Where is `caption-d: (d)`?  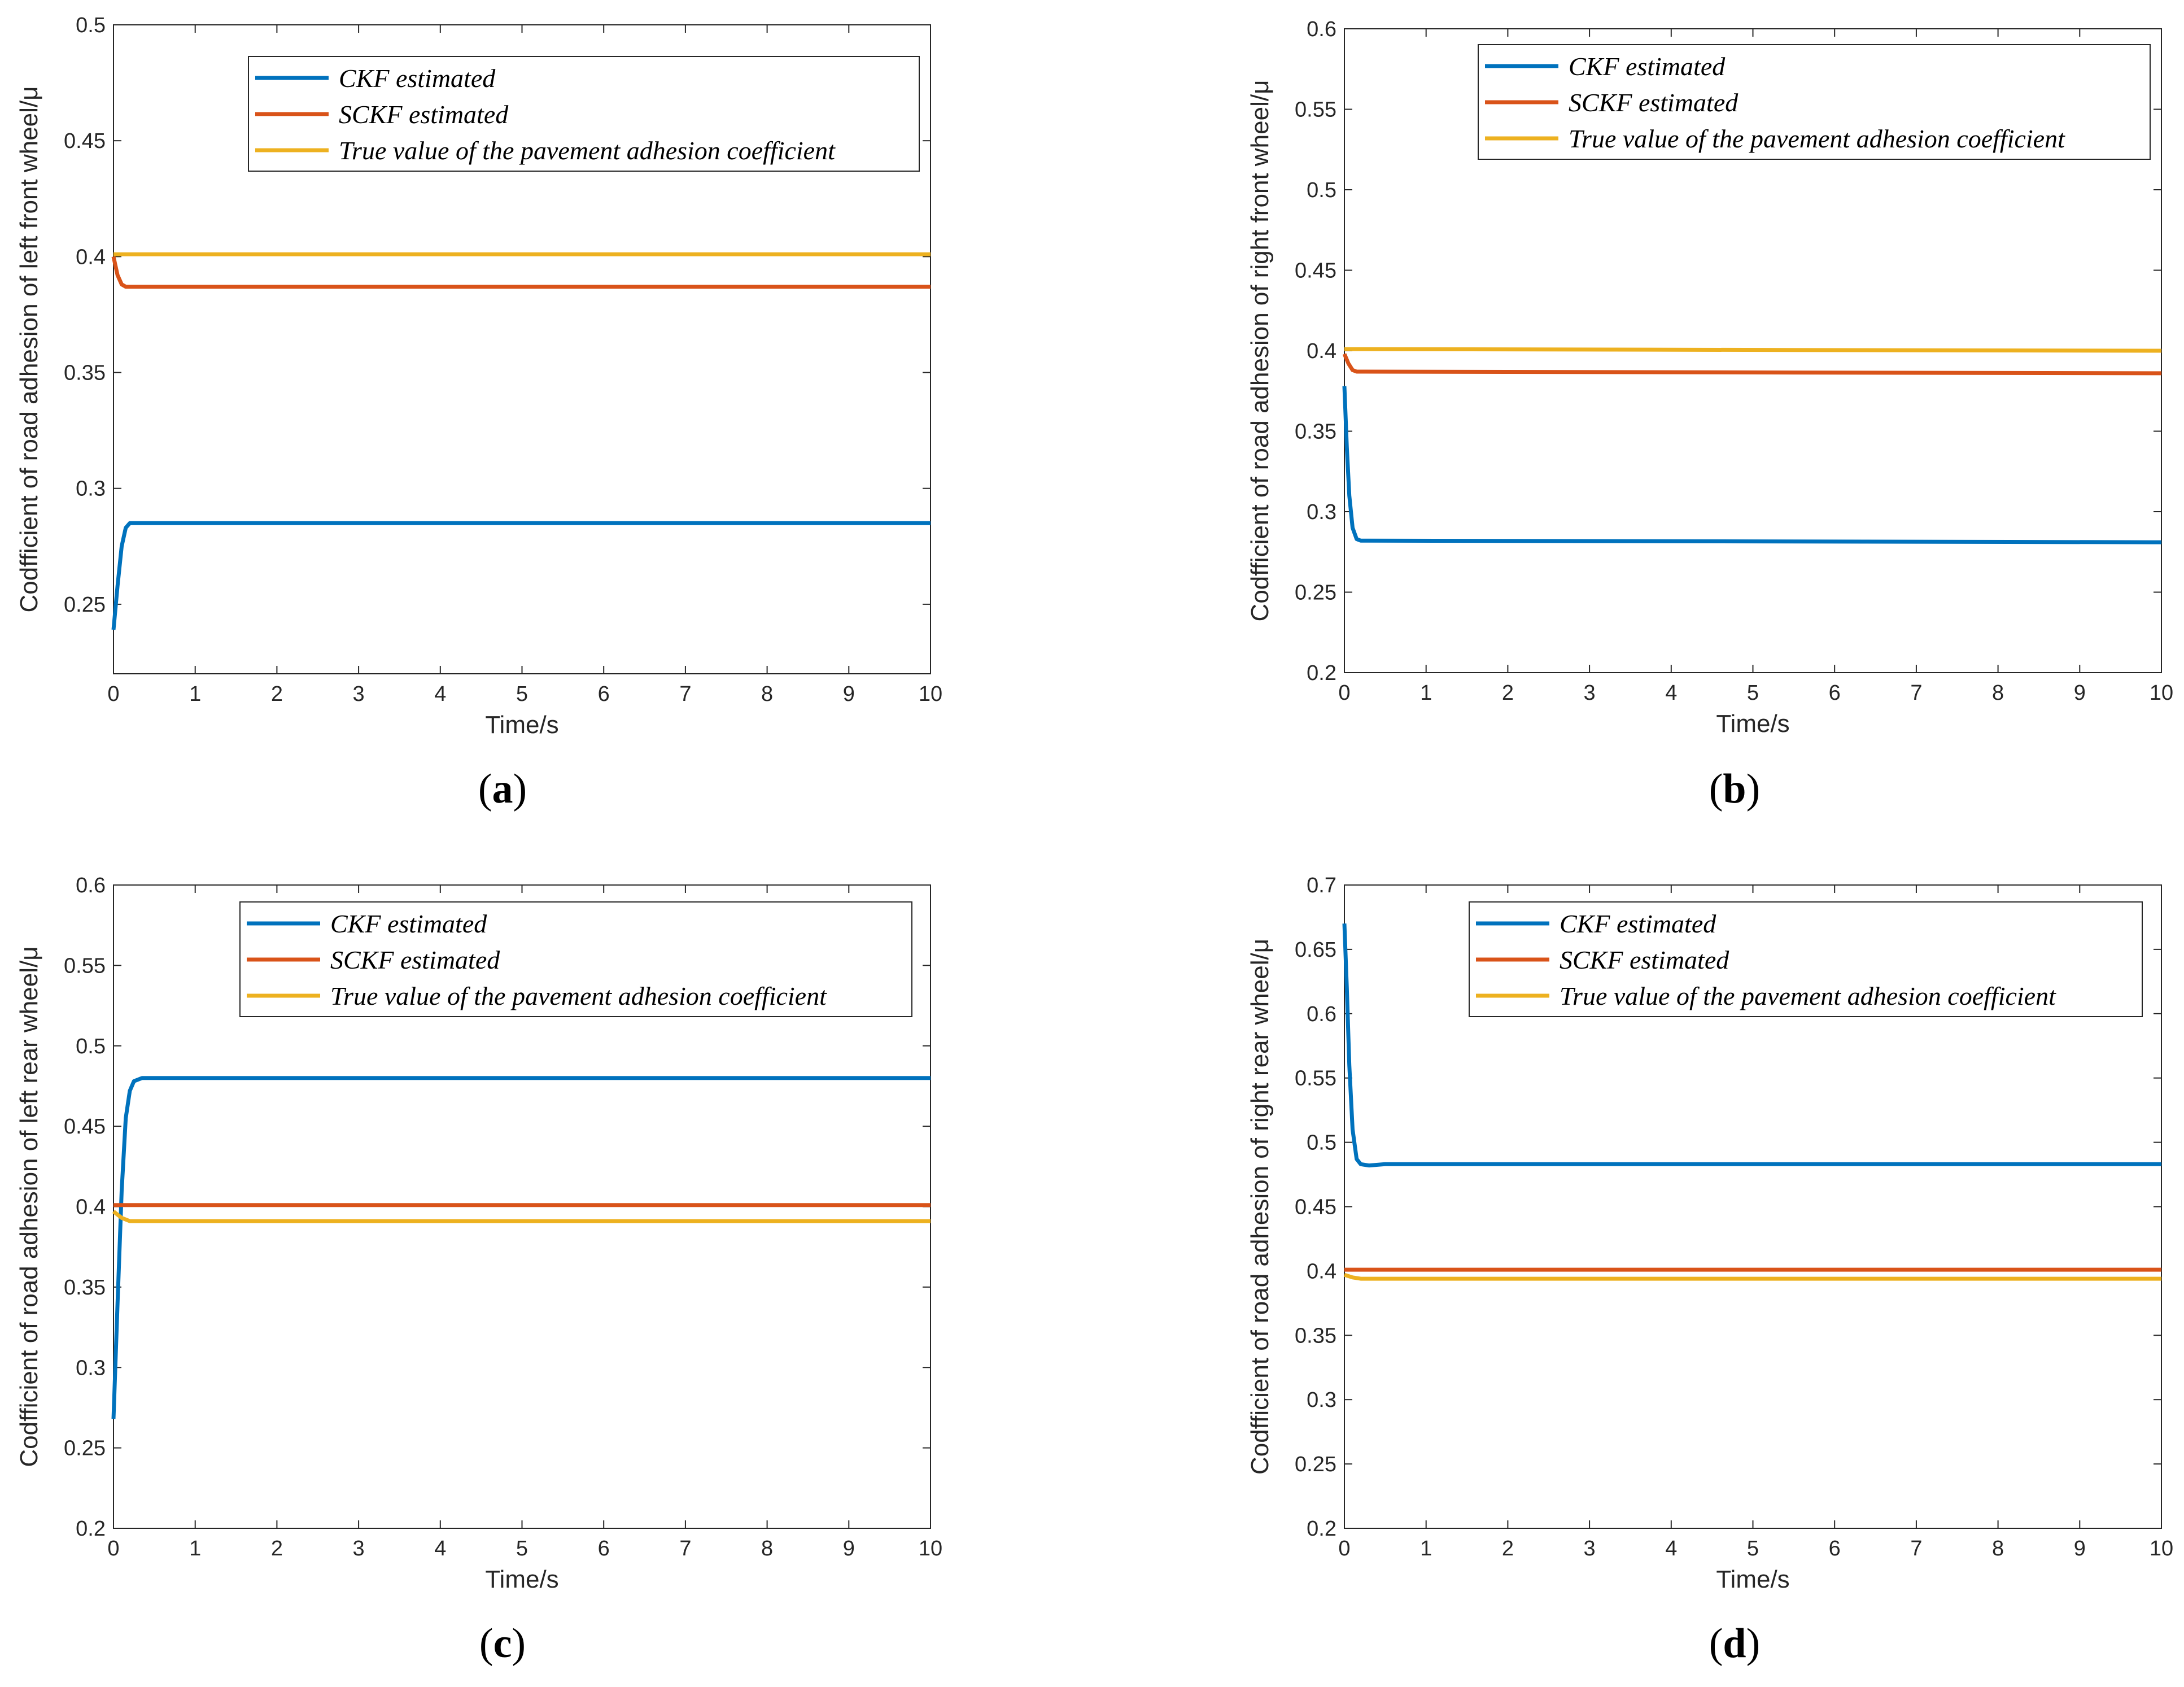
caption-d: (d) is located at coordinates (1735, 1643).